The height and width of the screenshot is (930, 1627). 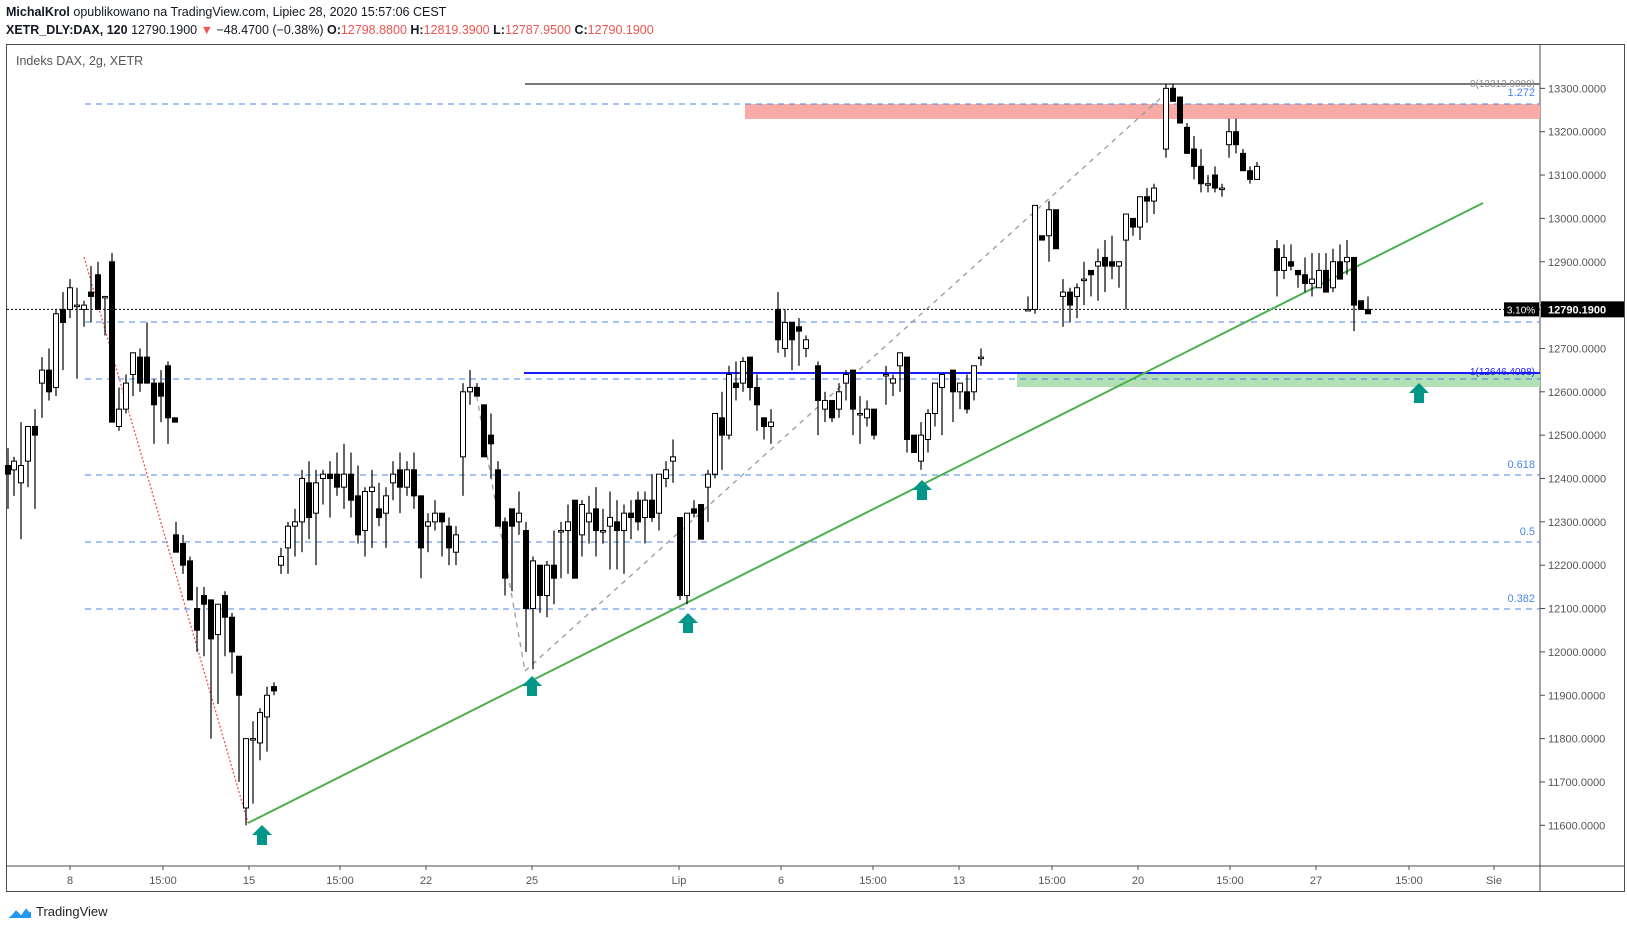 What do you see at coordinates (1577, 133) in the screenshot?
I see `y-tick-label: 13200.0000` at bounding box center [1577, 133].